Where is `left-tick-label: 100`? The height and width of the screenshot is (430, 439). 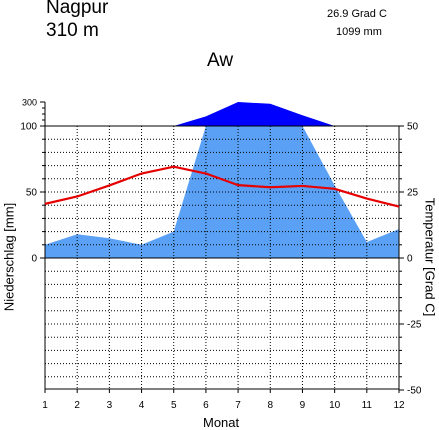 left-tick-label: 100 is located at coordinates (28, 127).